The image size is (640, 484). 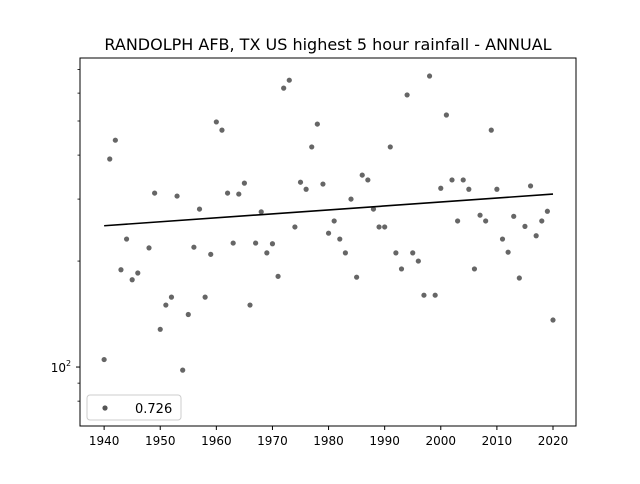 I want to click on legend-box, so click(x=134, y=407).